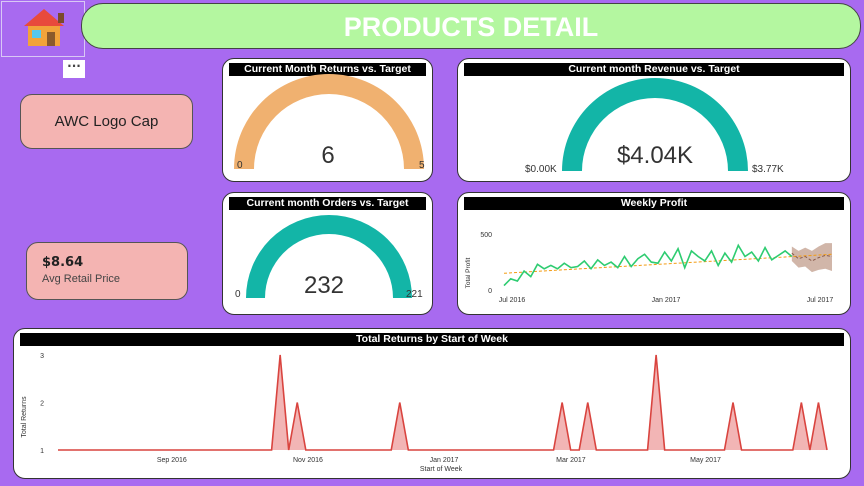  Describe the element at coordinates (327, 203) in the screenshot. I see `orders-gauge-title: Current month Orders vs. Target` at that location.